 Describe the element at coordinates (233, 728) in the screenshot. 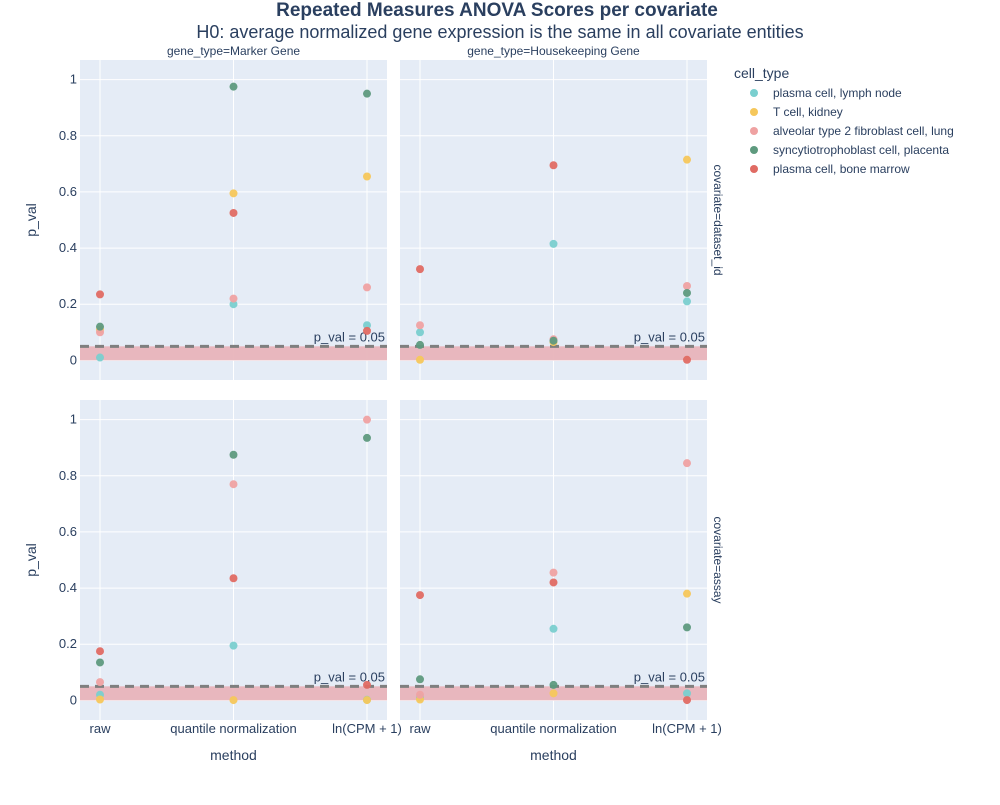

I see `x-tick-label: quantile normalization` at that location.